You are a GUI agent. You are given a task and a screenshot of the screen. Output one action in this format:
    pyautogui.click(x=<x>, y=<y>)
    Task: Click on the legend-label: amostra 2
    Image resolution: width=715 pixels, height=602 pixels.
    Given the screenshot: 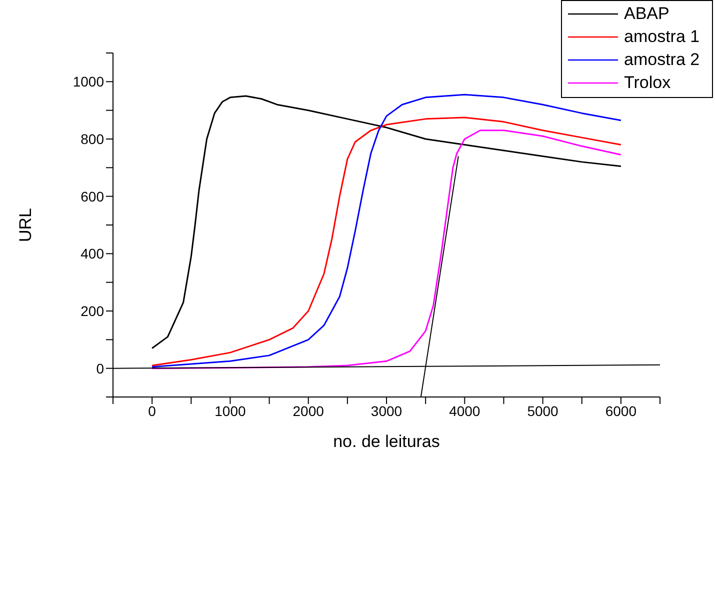 What is the action you would take?
    pyautogui.click(x=662, y=60)
    